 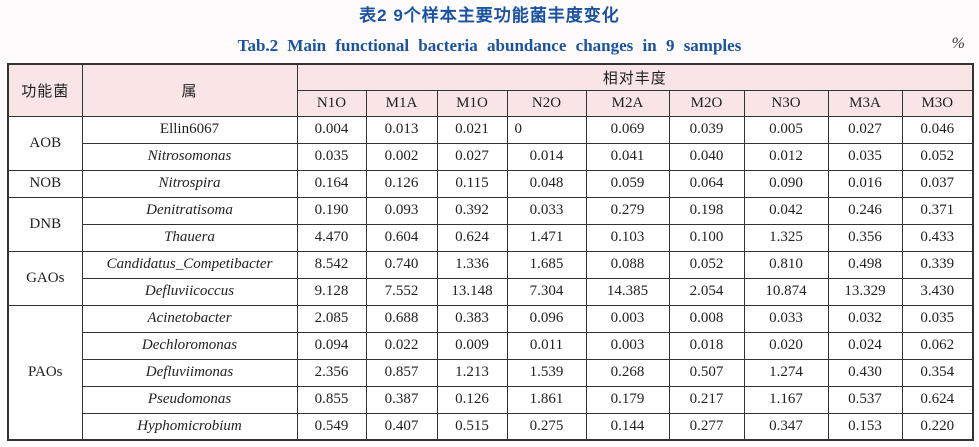 What do you see at coordinates (786, 183) in the screenshot?
I see `abundance-value-cell: 0.090` at bounding box center [786, 183].